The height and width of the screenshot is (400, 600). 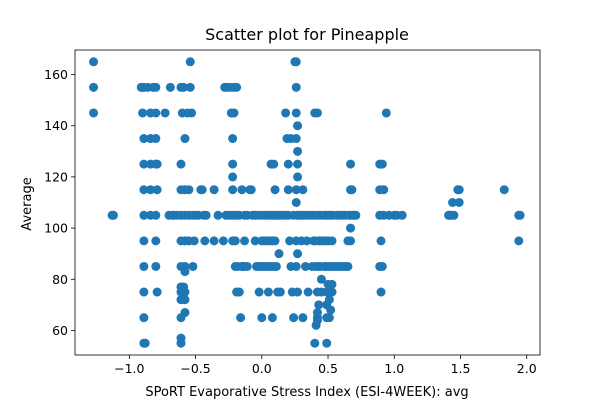 What do you see at coordinates (527, 368) in the screenshot?
I see `x-tick-label: 2.0` at bounding box center [527, 368].